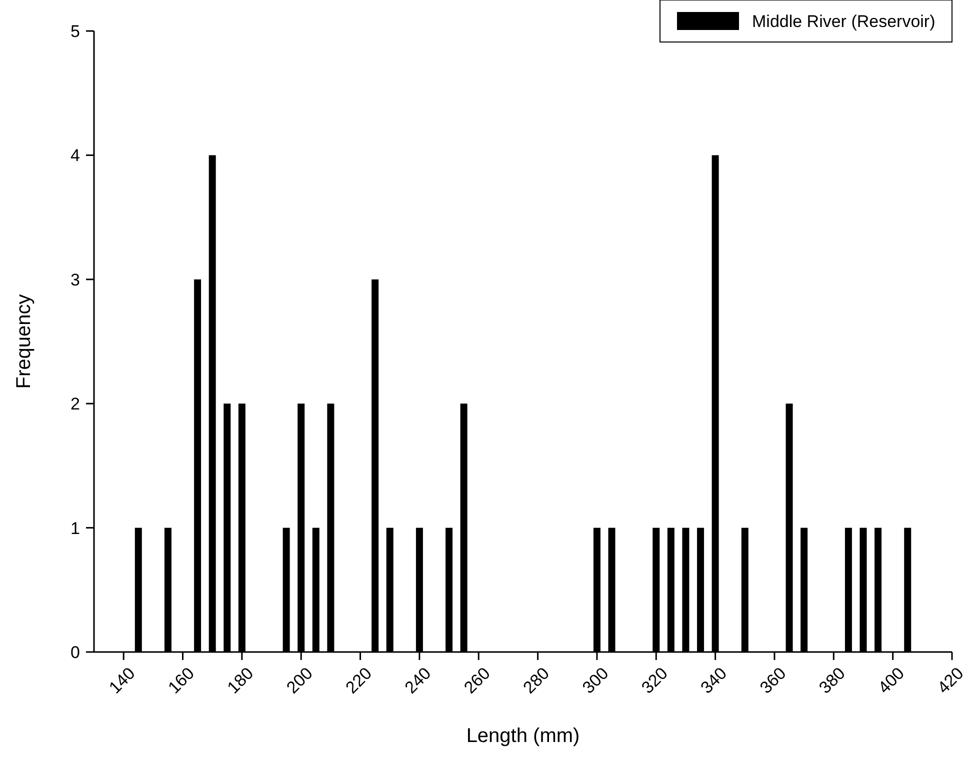 This screenshot has width=978, height=778. What do you see at coordinates (418, 681) in the screenshot?
I see `x-tick-label: 240` at bounding box center [418, 681].